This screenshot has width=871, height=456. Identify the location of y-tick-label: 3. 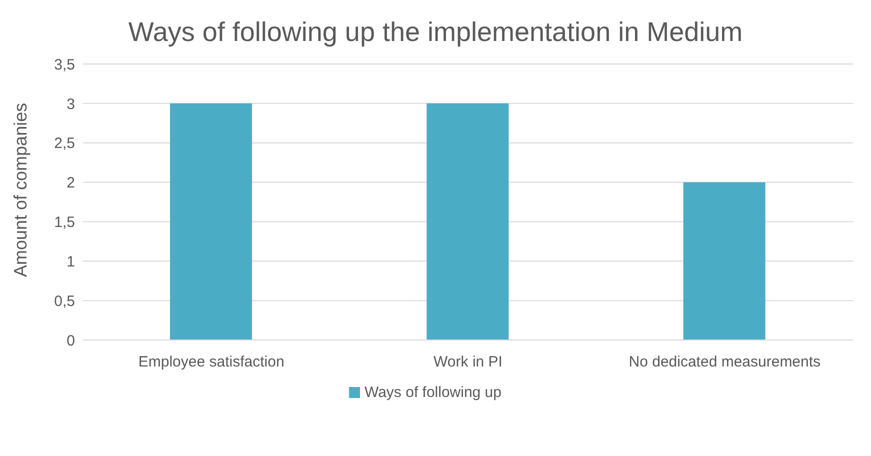
(70, 104).